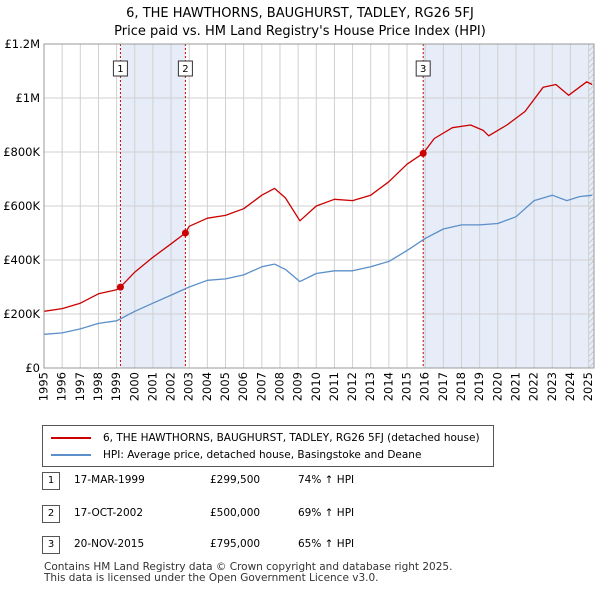 Image resolution: width=600 pixels, height=590 pixels. I want to click on sale-label-box: 1, so click(120, 68).